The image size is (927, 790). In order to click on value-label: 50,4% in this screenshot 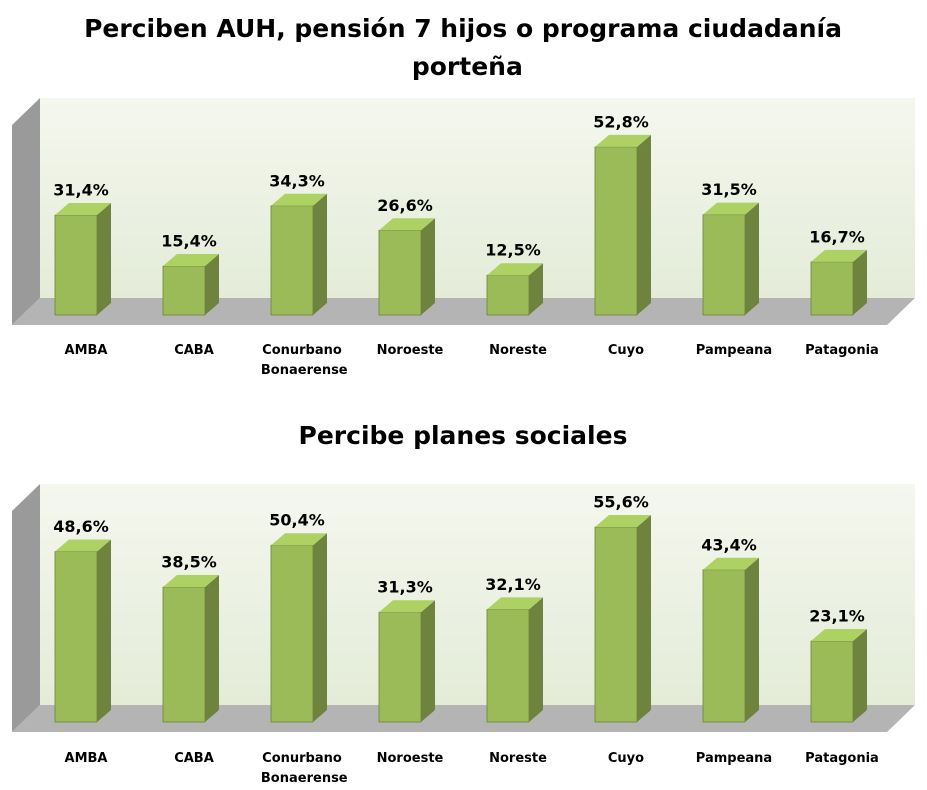, I will do `click(297, 520)`.